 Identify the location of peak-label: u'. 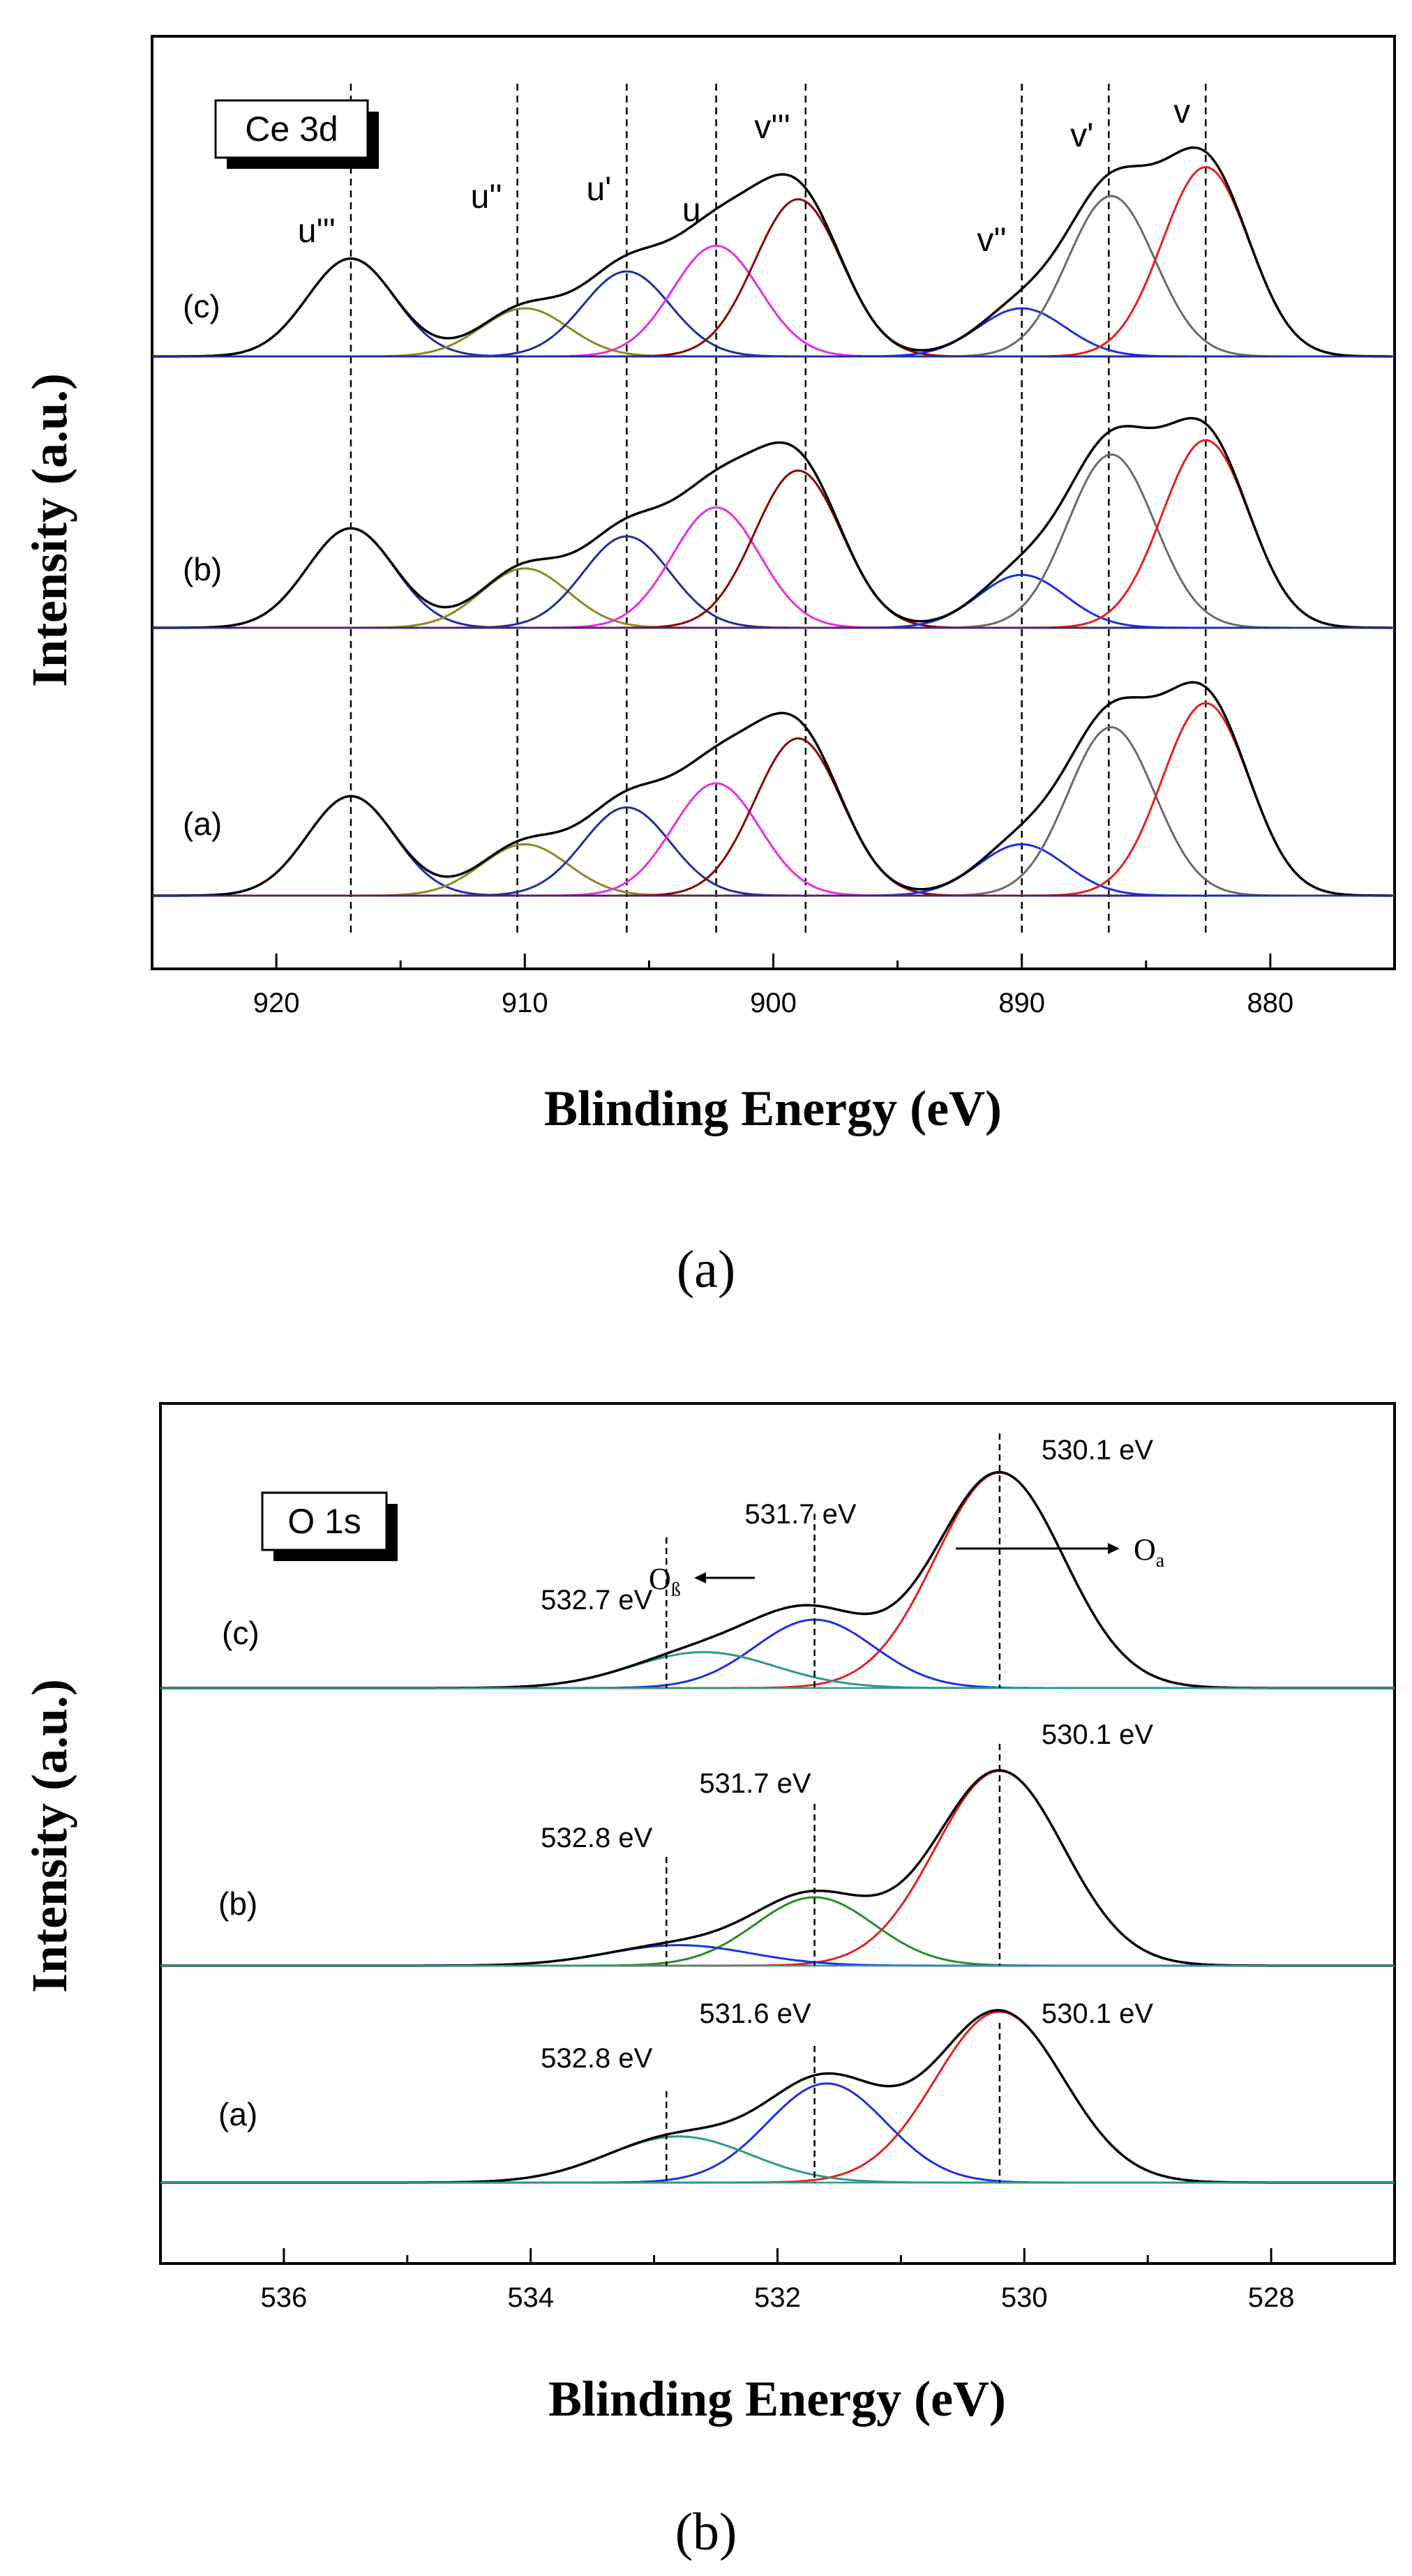
(598, 189).